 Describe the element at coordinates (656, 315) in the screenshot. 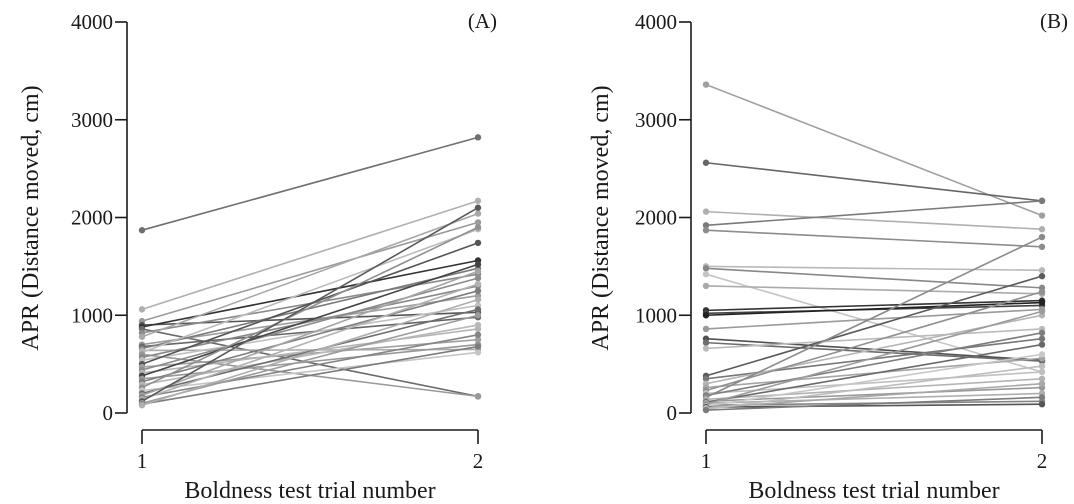

I see `y-tick-label: 1000` at that location.